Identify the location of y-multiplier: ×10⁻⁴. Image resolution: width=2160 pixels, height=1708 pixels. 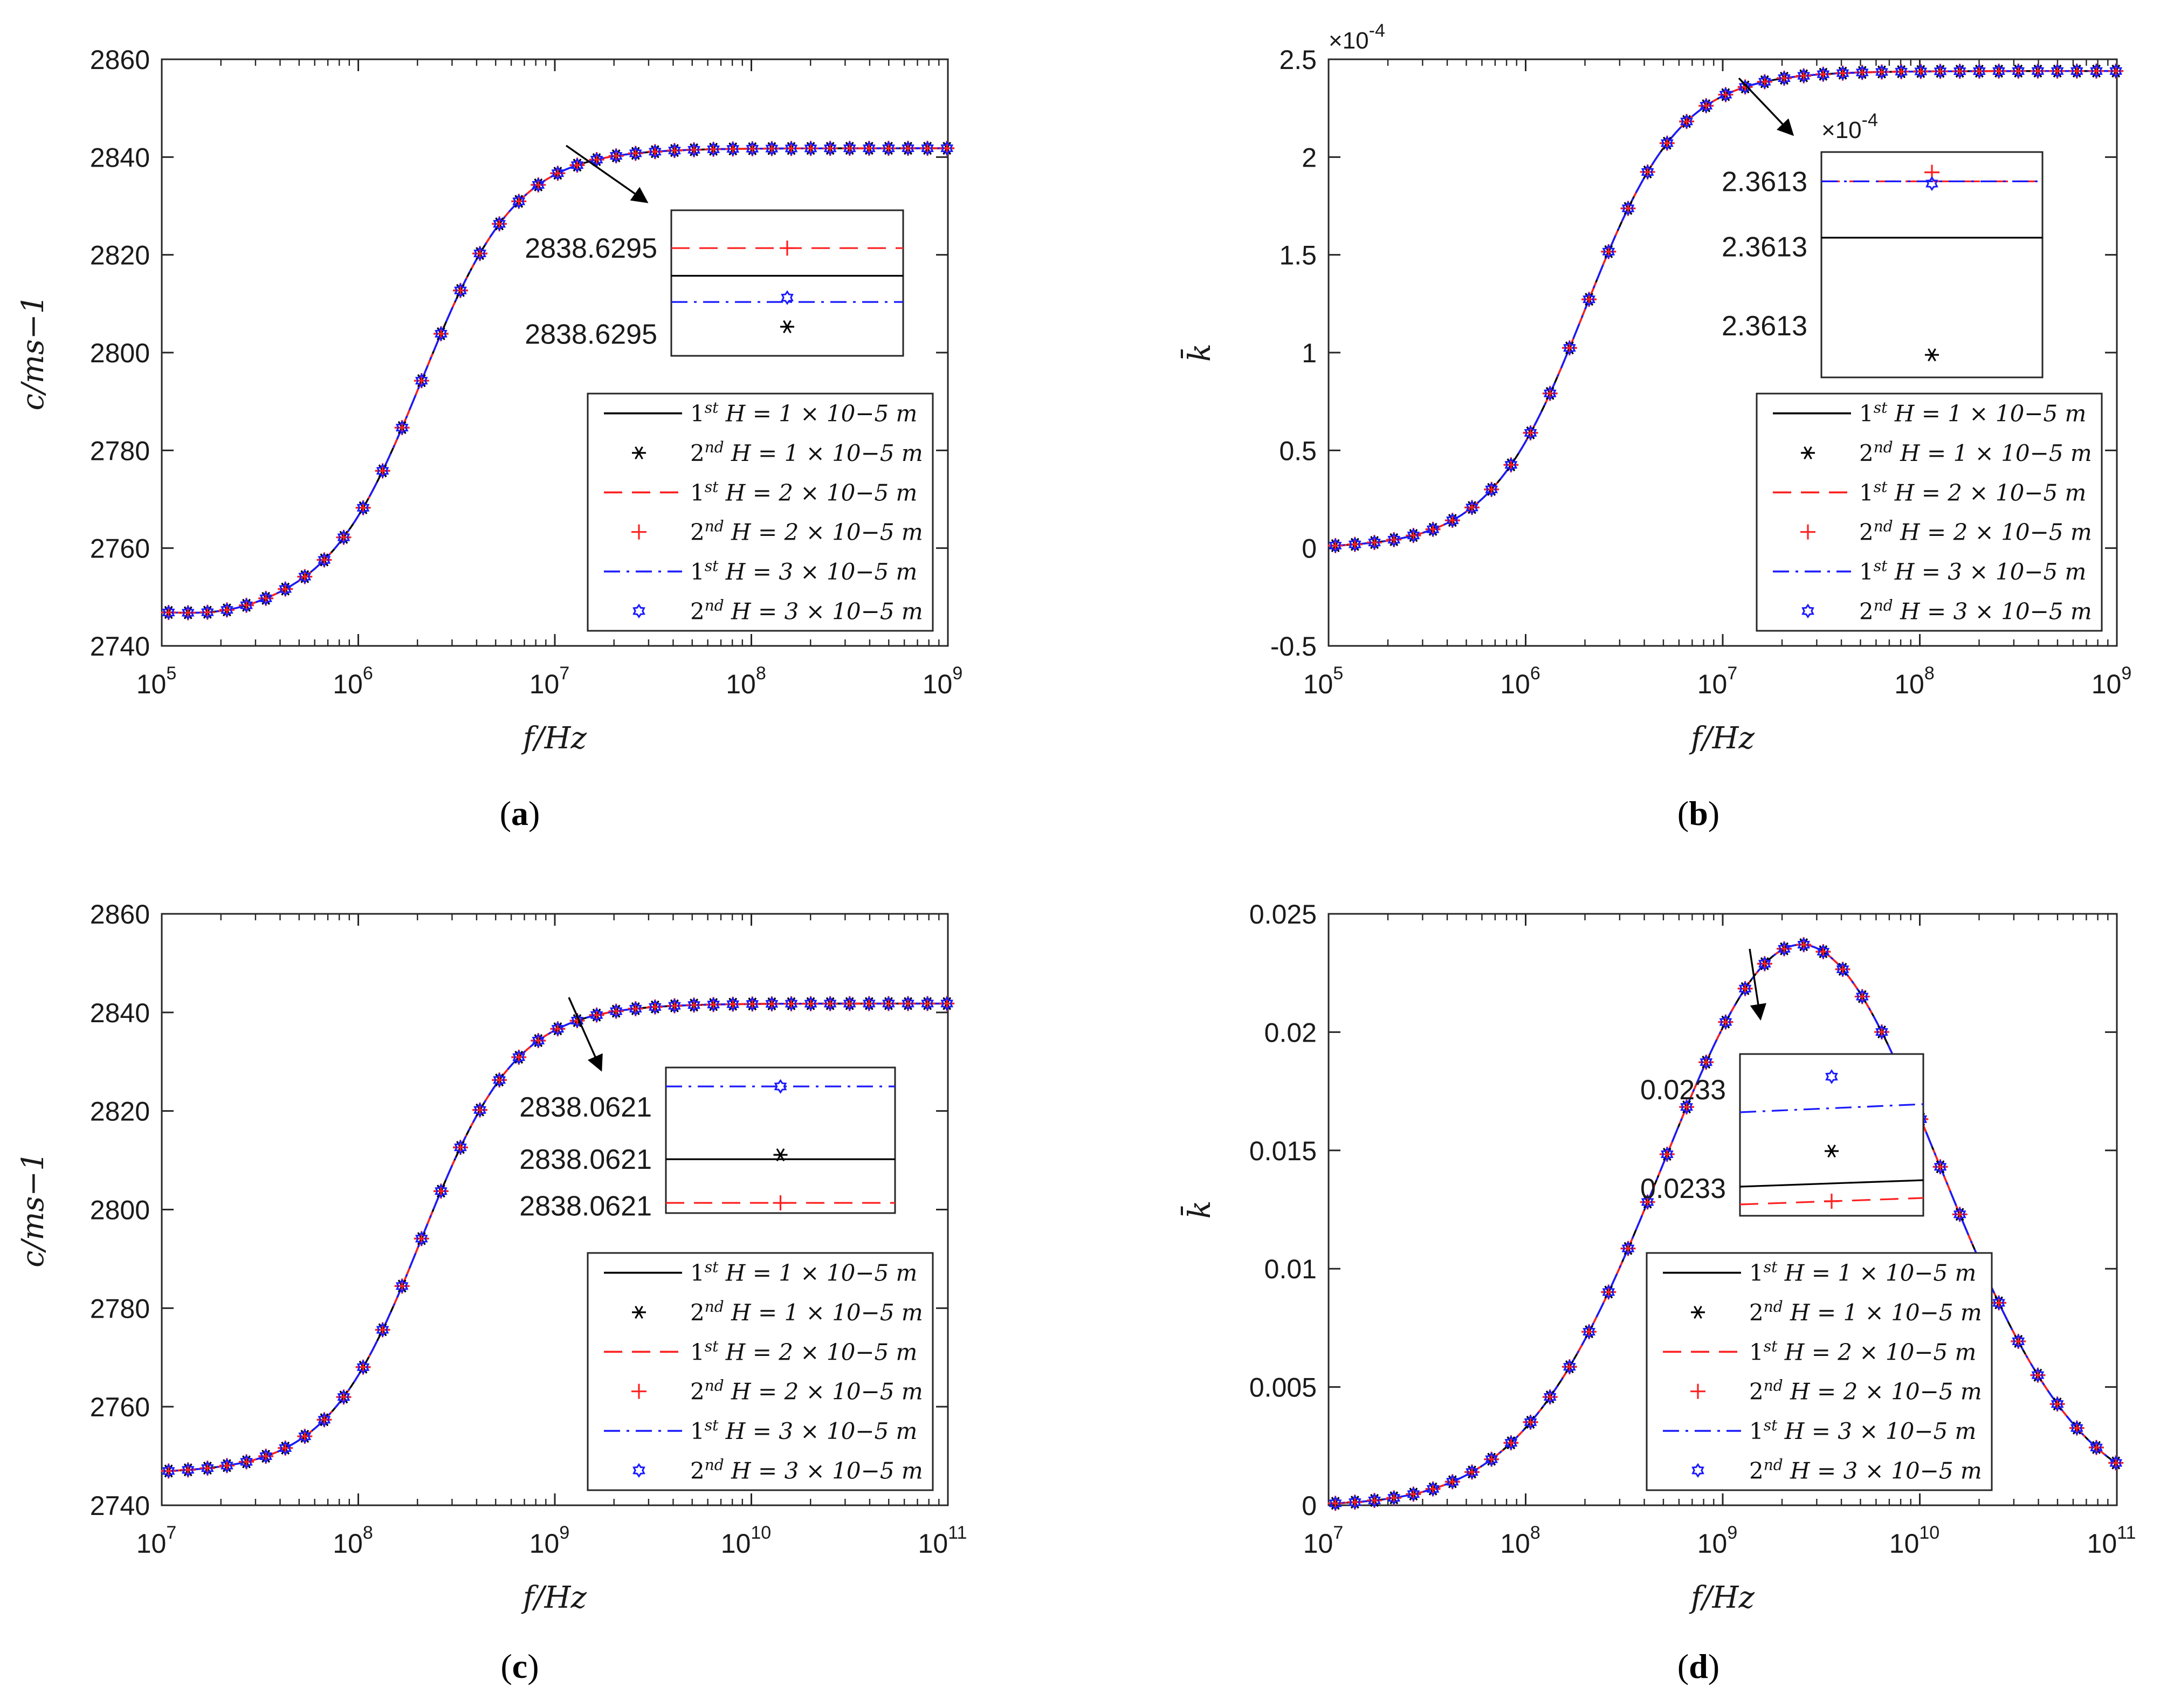
(1357, 37).